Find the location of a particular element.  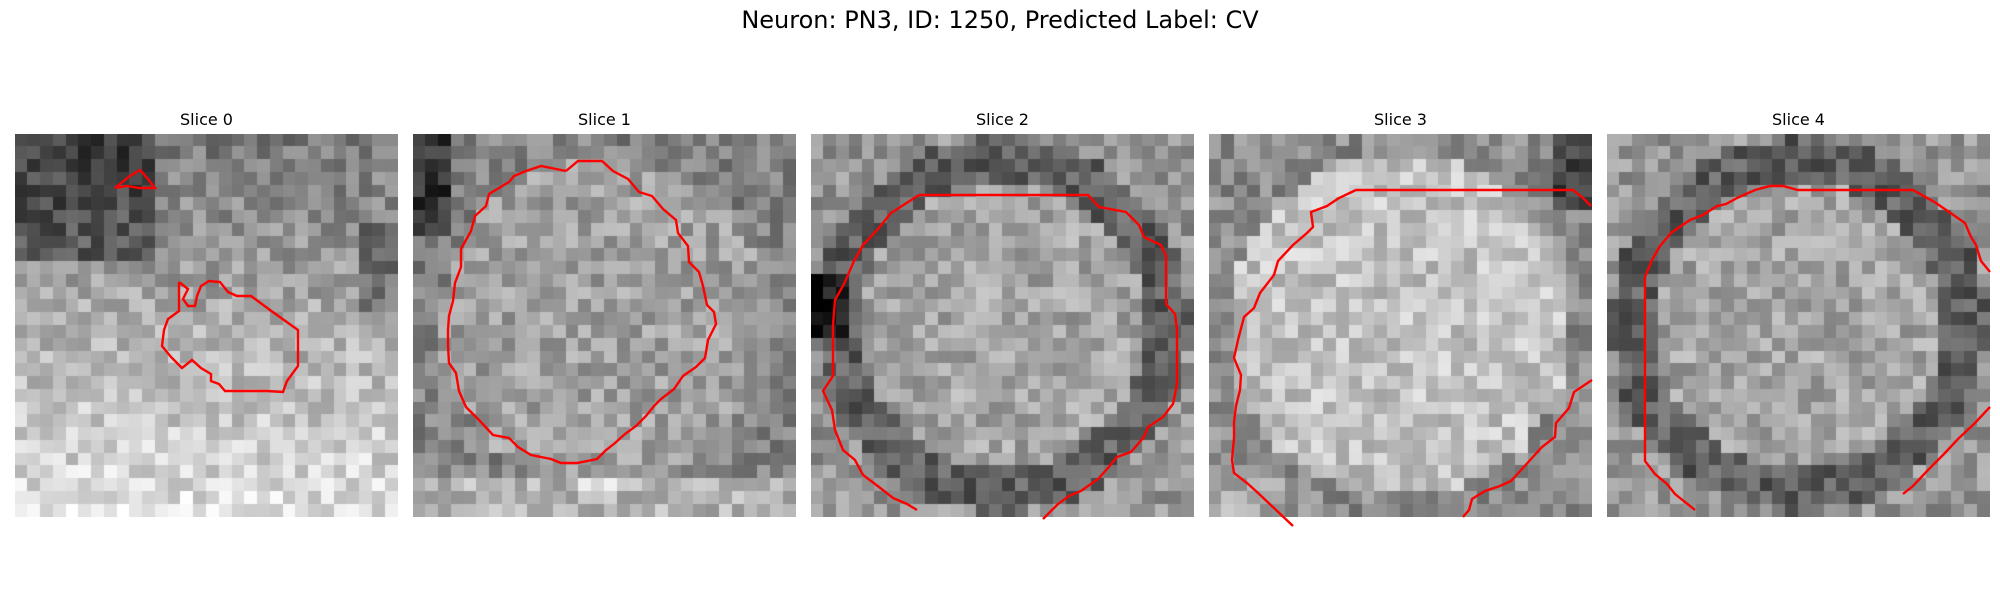

contour-1-outline is located at coordinates (582, 312).